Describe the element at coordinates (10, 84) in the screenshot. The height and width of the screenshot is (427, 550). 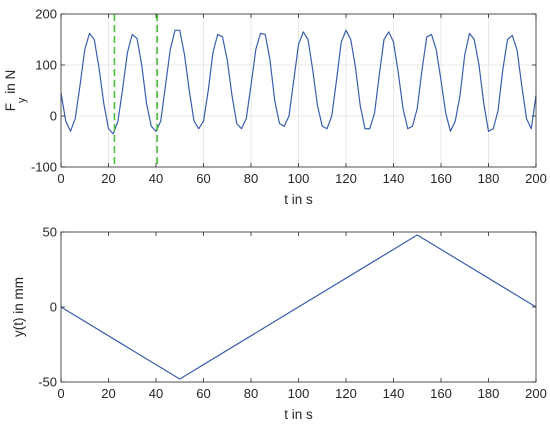
I see `force-y-label-unit: in N` at that location.